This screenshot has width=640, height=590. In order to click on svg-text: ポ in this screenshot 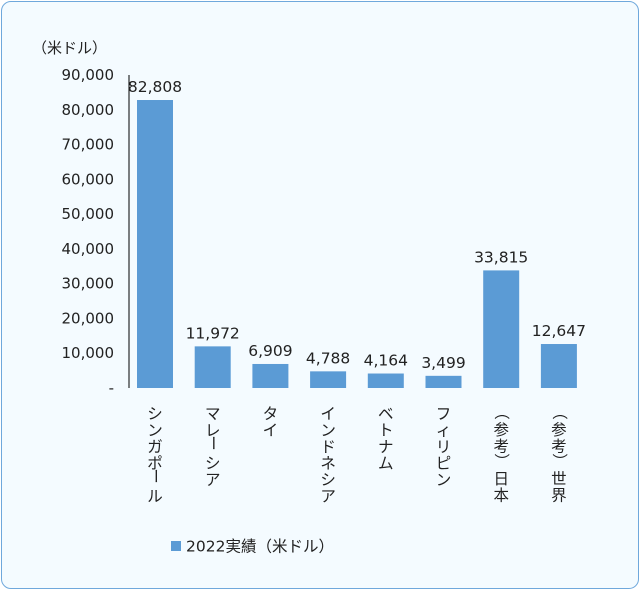, I will do `click(155, 464)`.